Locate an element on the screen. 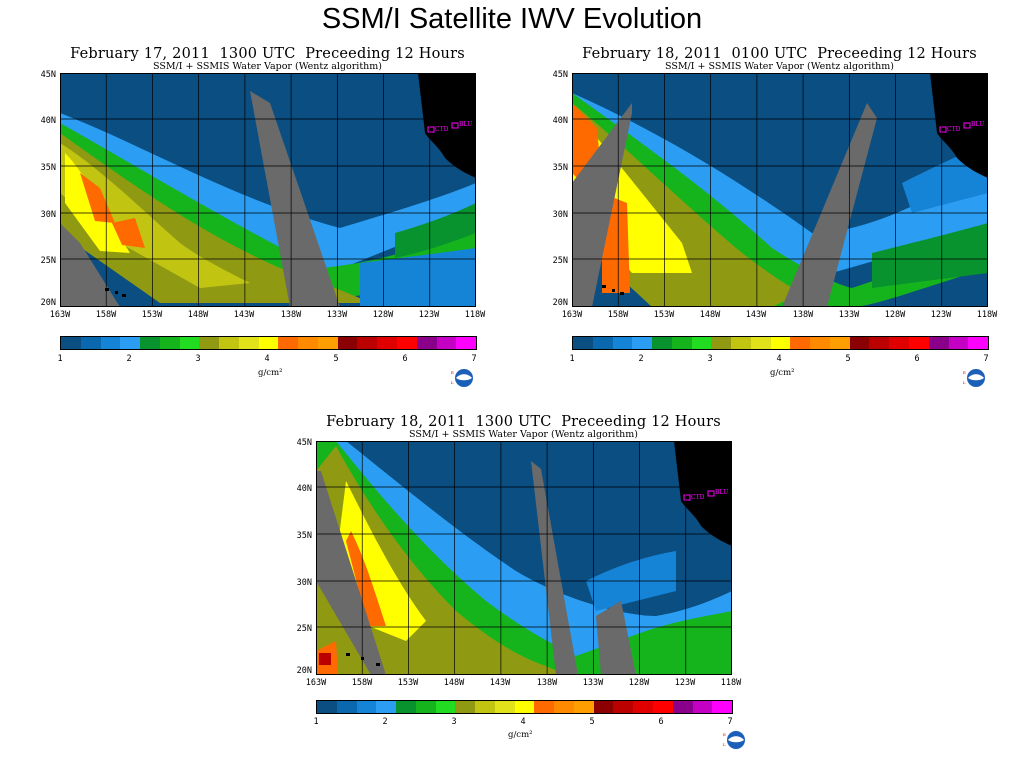 The image size is (1024, 768). slide-title: SSM/I Satellite IWV Evolution is located at coordinates (512, 19).